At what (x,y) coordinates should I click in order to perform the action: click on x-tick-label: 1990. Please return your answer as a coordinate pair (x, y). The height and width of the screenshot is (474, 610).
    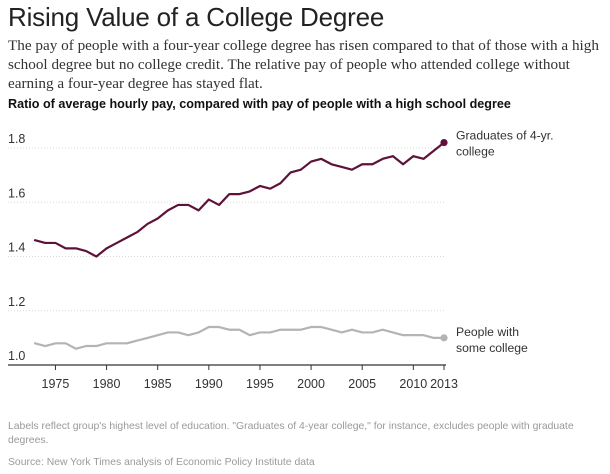
    Looking at the image, I should click on (209, 384).